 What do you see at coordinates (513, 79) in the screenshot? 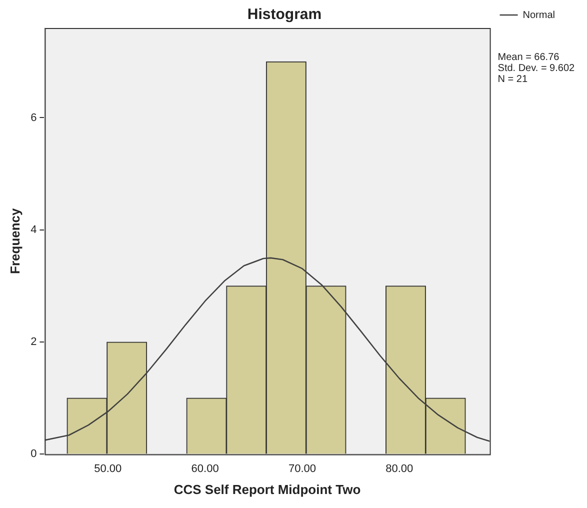
I see `text: N = 21` at bounding box center [513, 79].